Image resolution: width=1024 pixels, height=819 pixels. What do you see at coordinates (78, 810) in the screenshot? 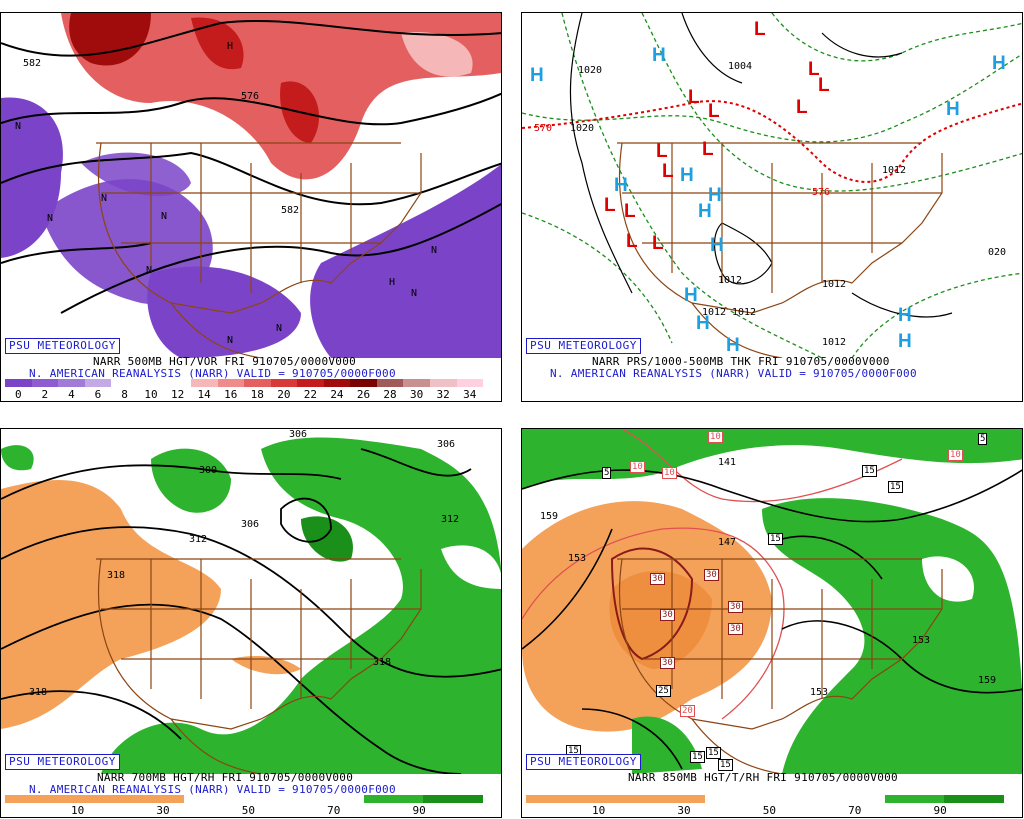
I see `colorbar-tick-label: 10` at bounding box center [78, 810].